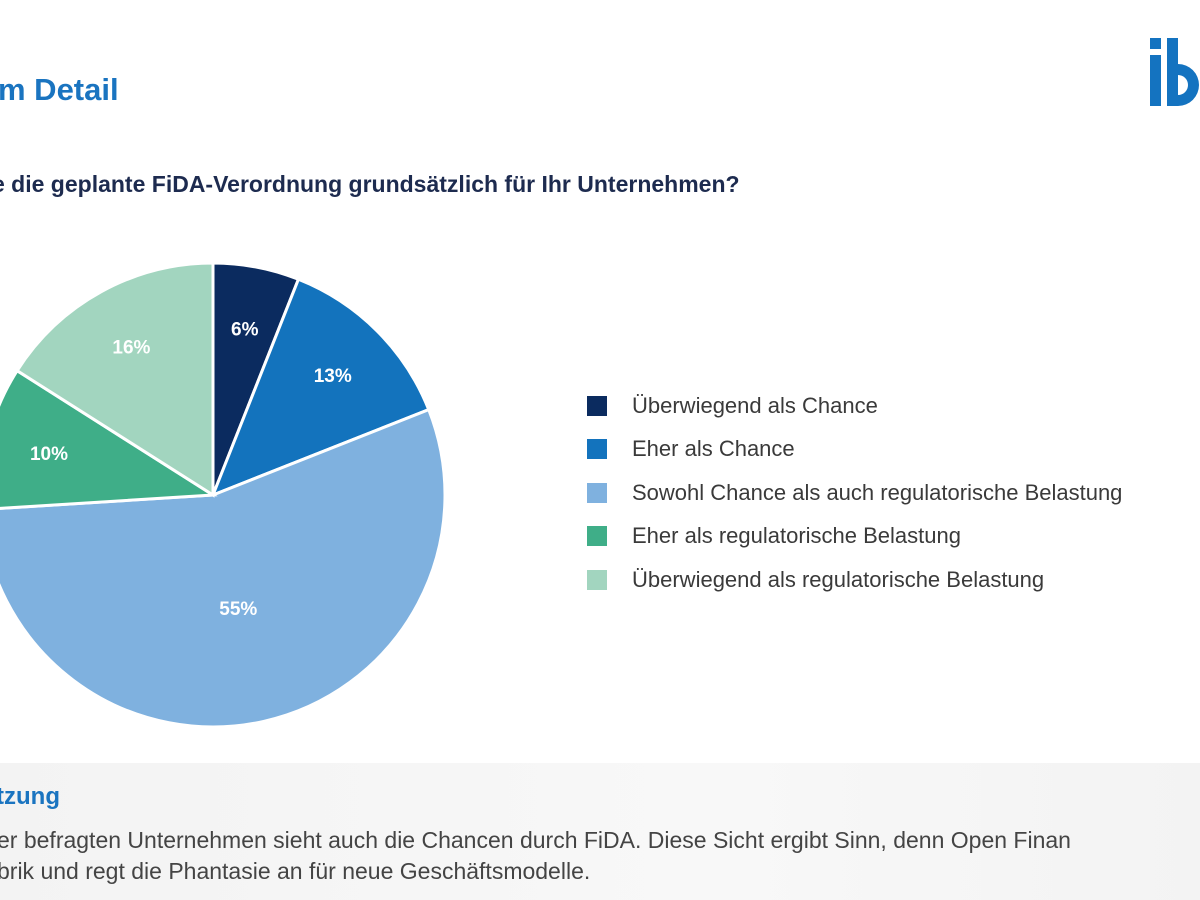  What do you see at coordinates (245, 330) in the screenshot?
I see `data-label: 6%` at bounding box center [245, 330].